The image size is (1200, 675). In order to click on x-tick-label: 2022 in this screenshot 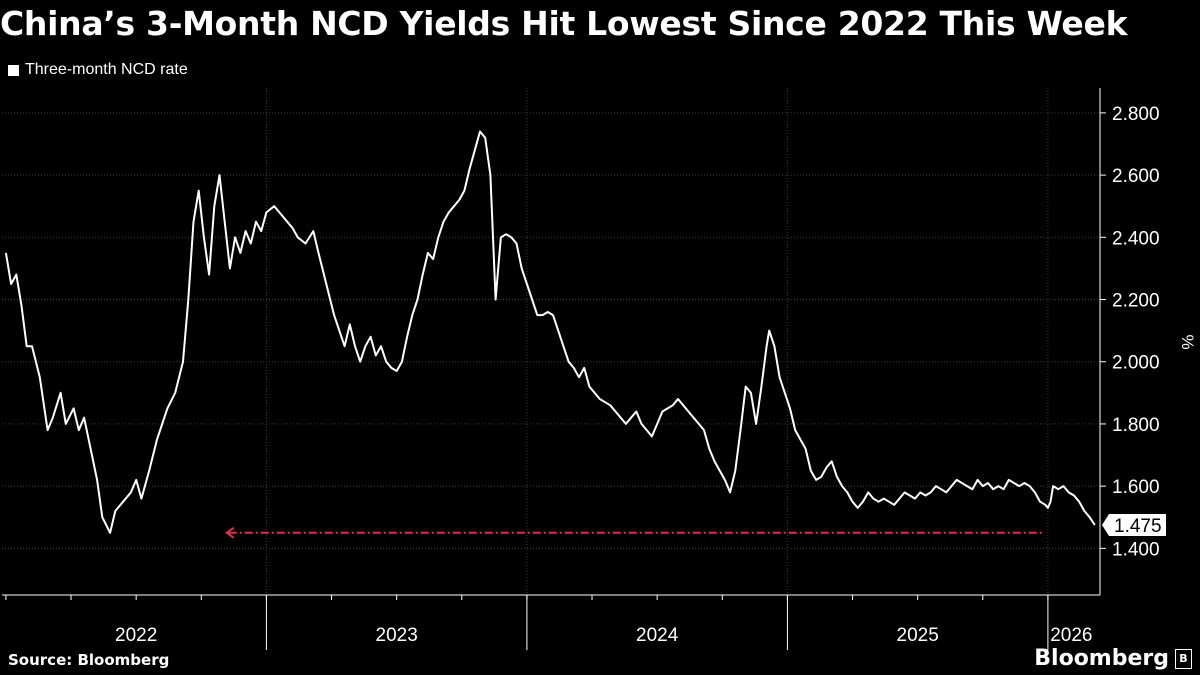, I will do `click(136, 635)`.